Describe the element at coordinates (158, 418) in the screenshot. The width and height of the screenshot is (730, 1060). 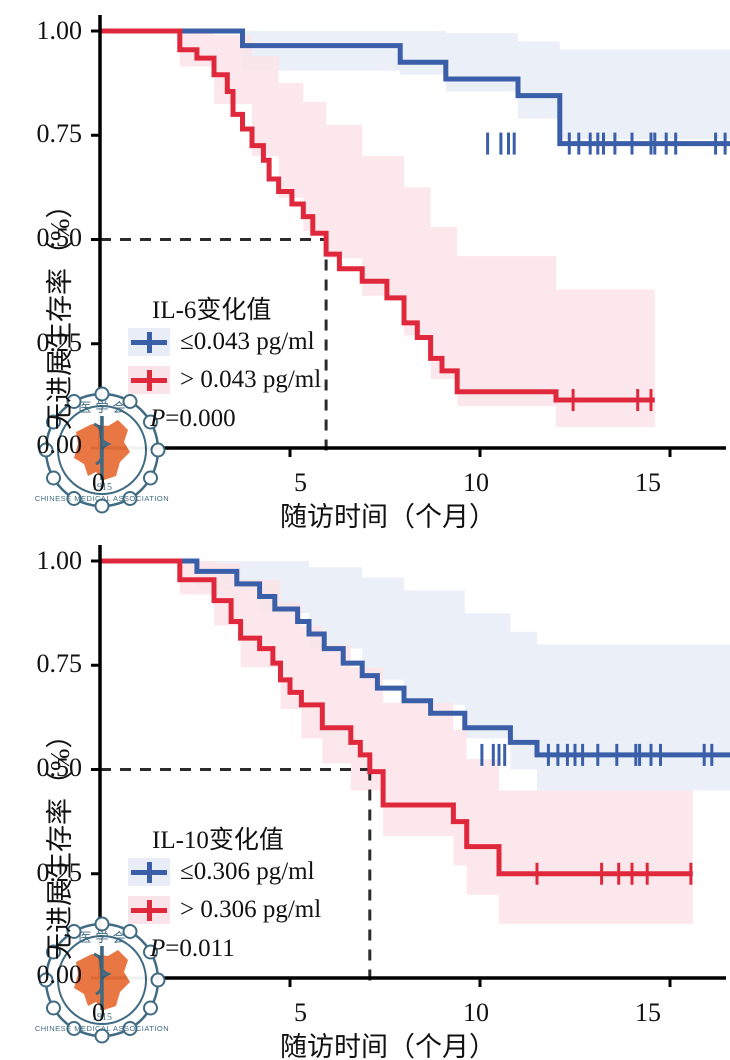
I see `p-symbol-a: P` at that location.